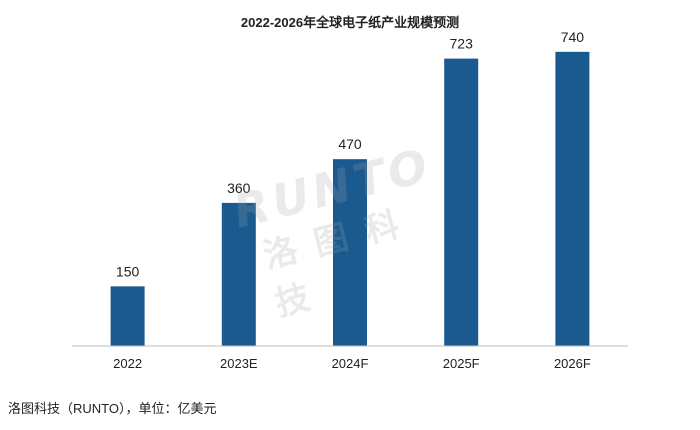 This screenshot has height=430, width=700. I want to click on tick-label-2025F: 2025F, so click(461, 363).